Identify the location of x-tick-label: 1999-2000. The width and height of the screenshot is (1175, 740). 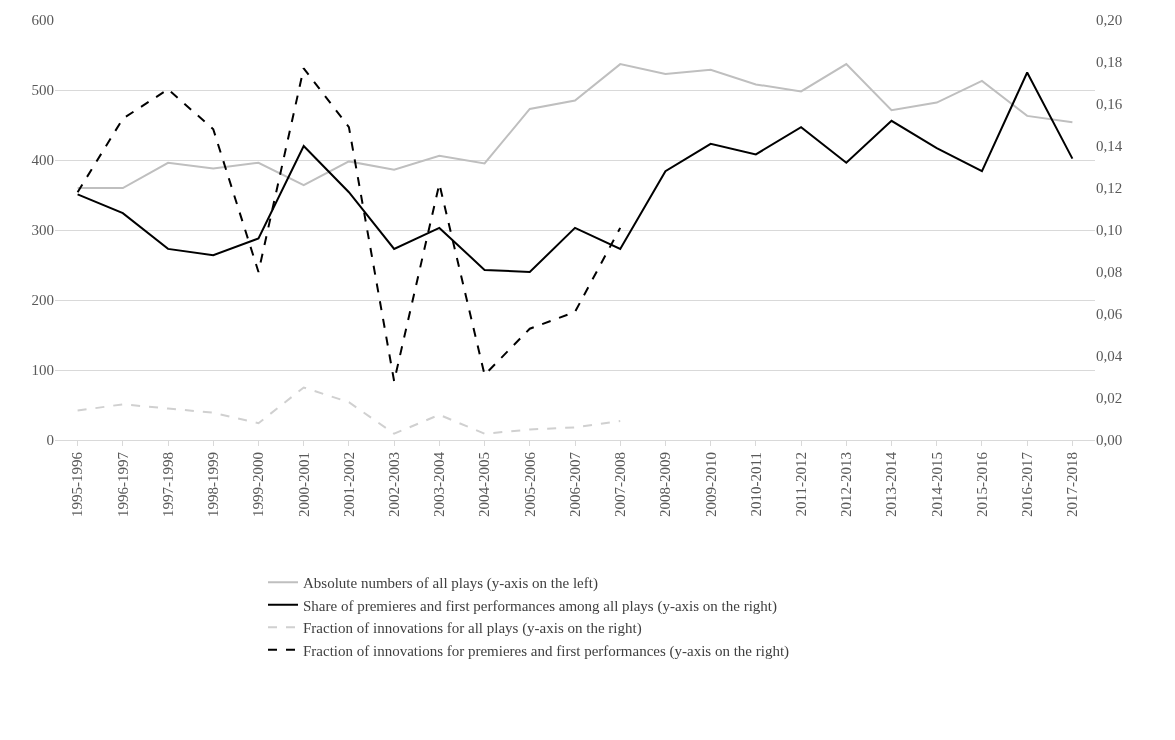
(258, 484).